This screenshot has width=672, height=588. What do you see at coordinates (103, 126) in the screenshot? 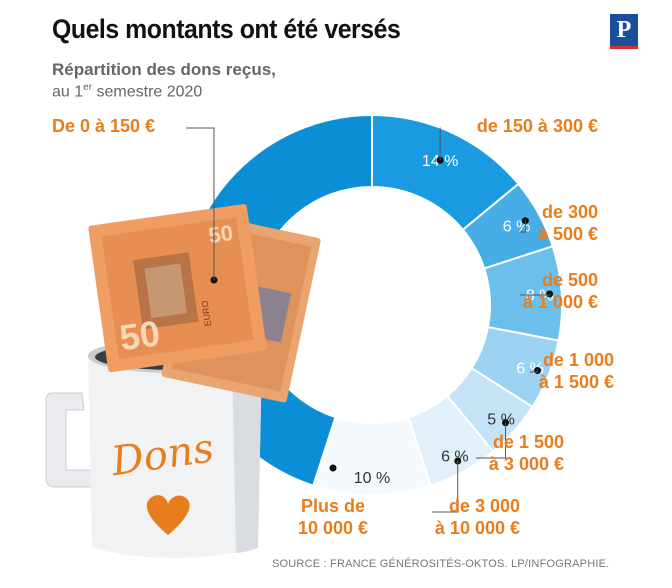
I see `category-label-0: De 0 à 150 €` at bounding box center [103, 126].